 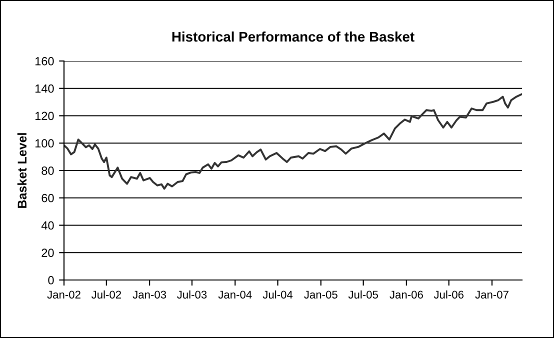 I want to click on x-tick-label: Jan-07, so click(x=491, y=294).